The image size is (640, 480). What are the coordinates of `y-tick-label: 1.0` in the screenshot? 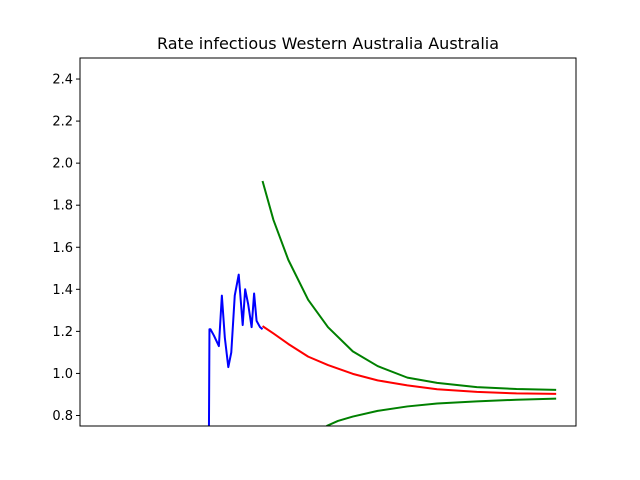 It's located at (62, 374).